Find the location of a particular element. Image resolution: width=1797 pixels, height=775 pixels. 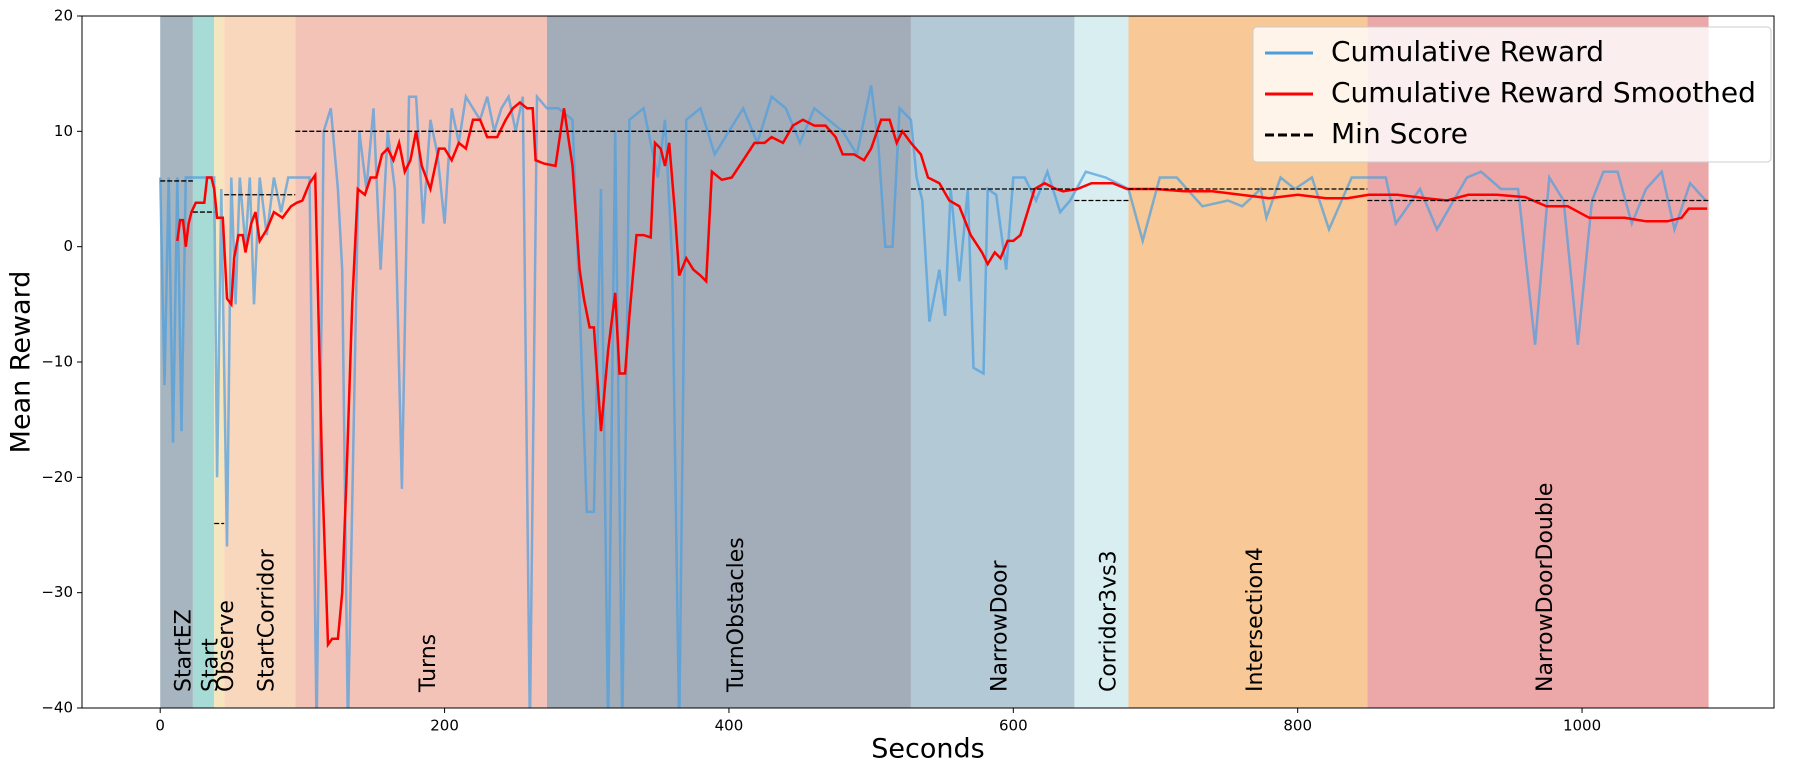

legend-label: Cumulative Reward Smoothed is located at coordinates (1543, 92).